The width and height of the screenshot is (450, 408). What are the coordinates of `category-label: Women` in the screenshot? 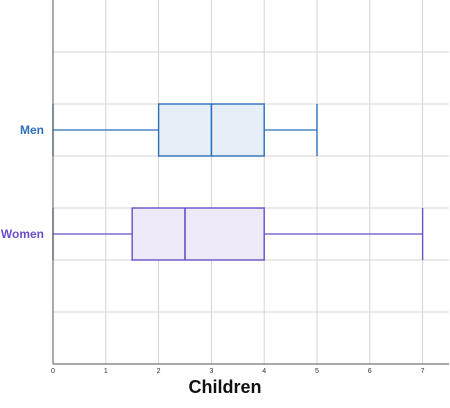 It's located at (22, 234).